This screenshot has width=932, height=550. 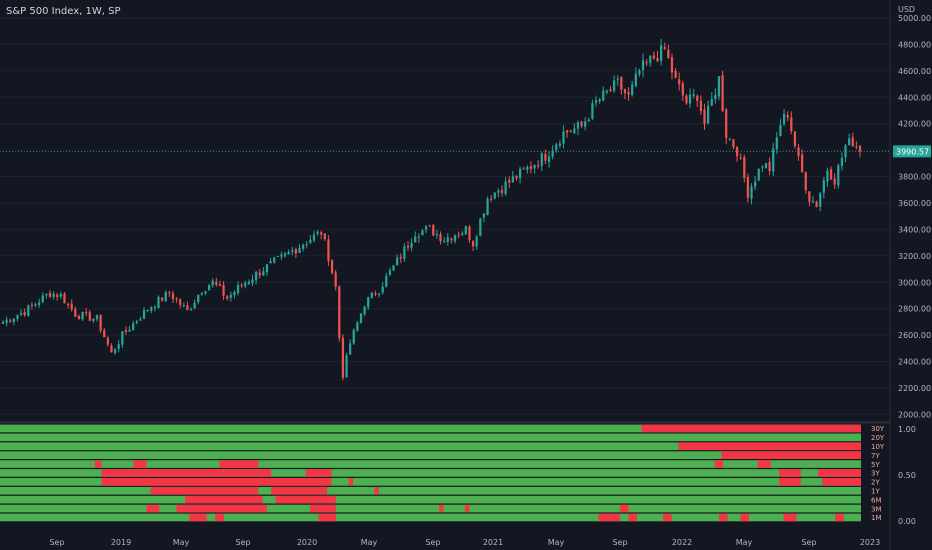 What do you see at coordinates (914, 414) in the screenshot?
I see `y-tick-label: 2000.00` at bounding box center [914, 414].